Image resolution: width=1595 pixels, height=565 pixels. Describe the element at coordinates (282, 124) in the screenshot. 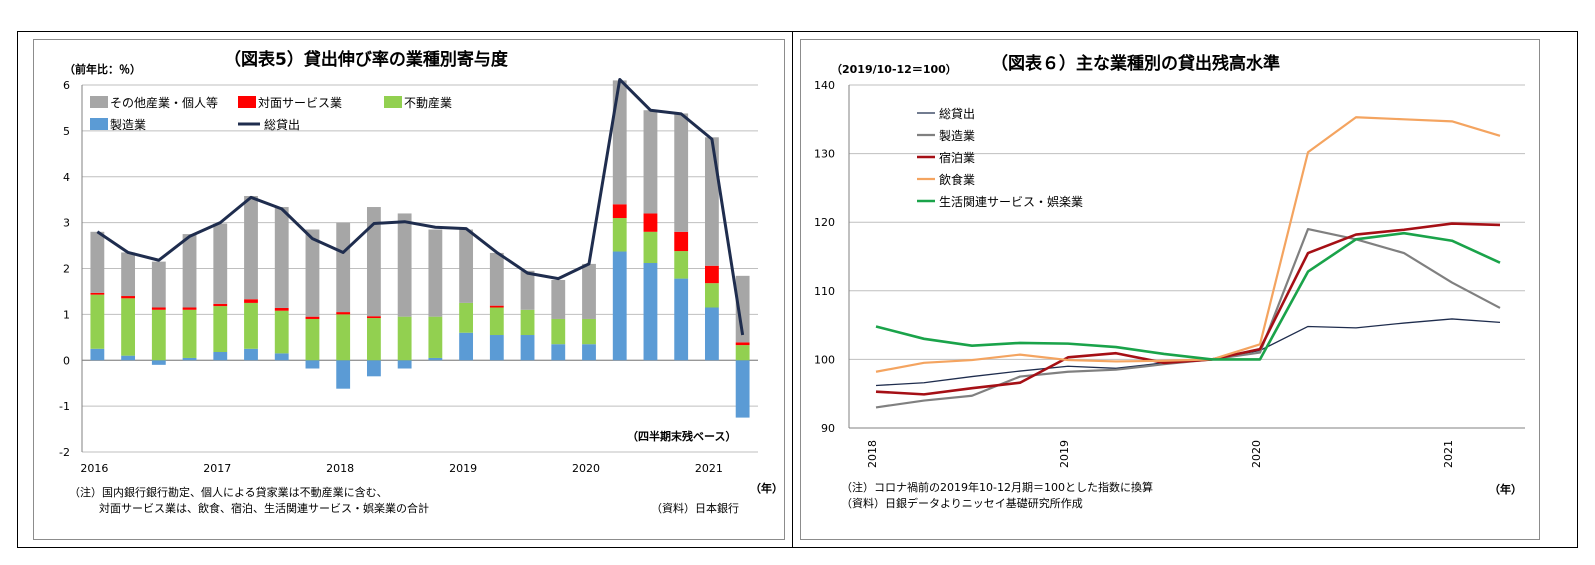

I see `chart5-legend-label: 総貸出` at that location.